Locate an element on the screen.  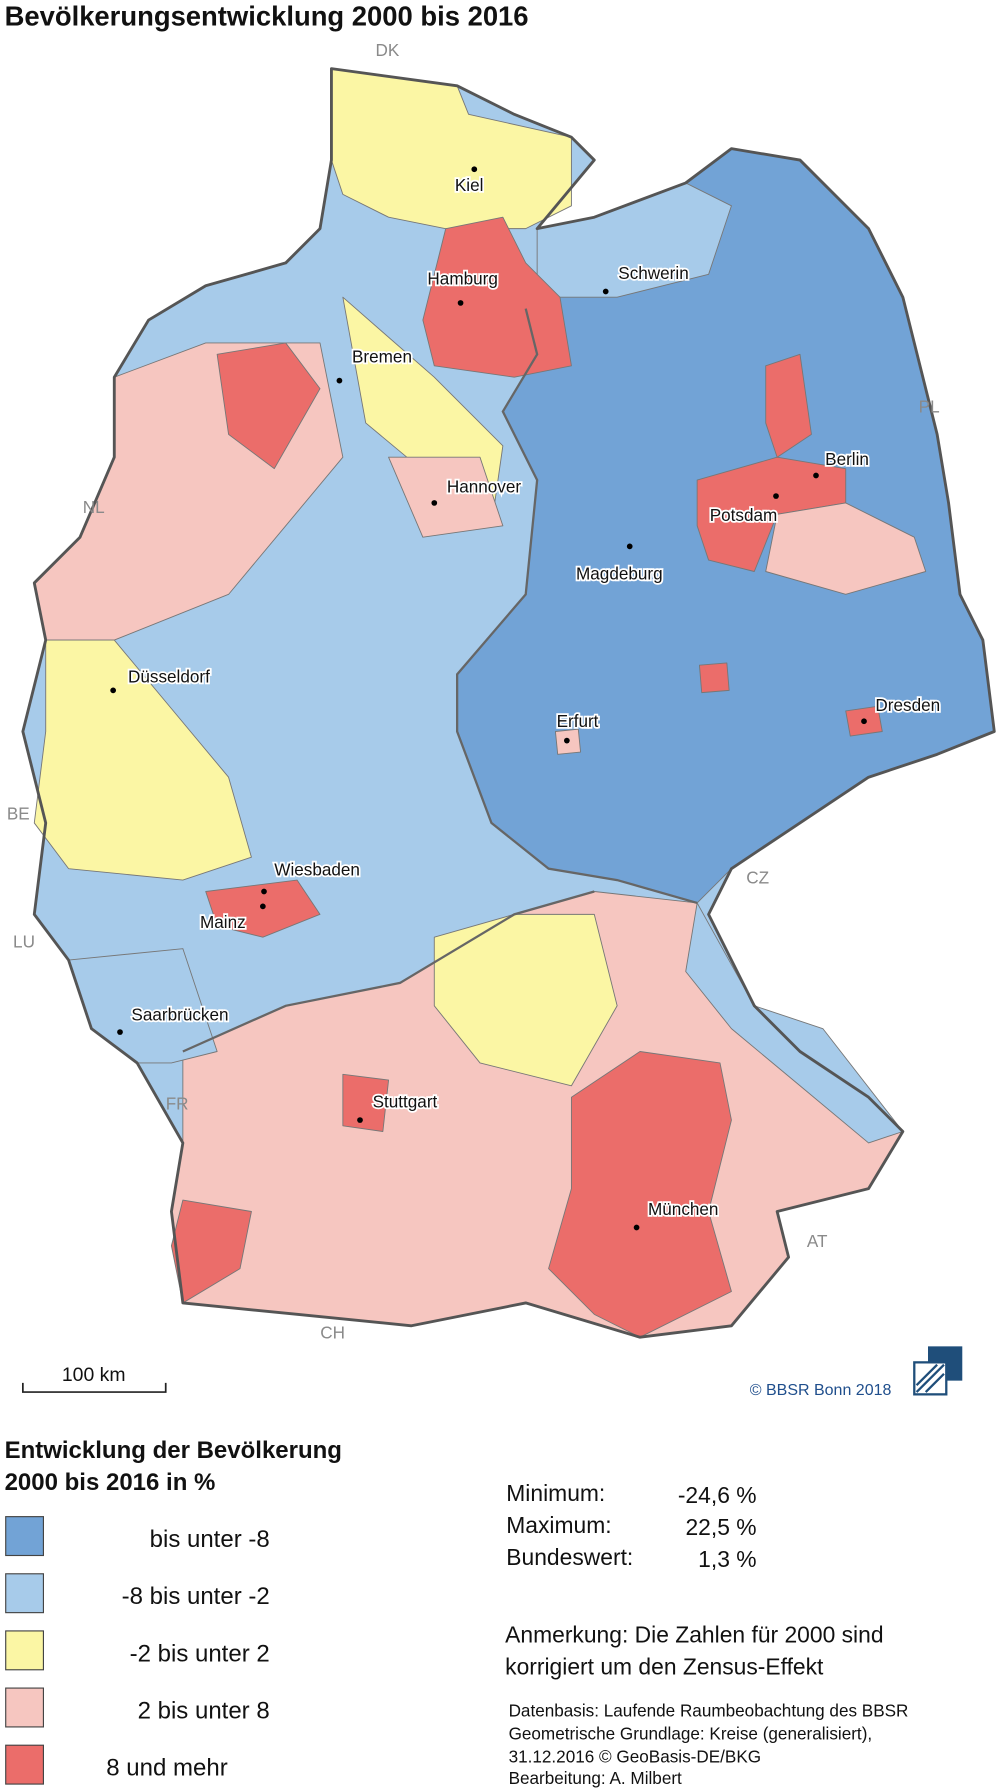
city-label: Erfurt is located at coordinates (578, 721).